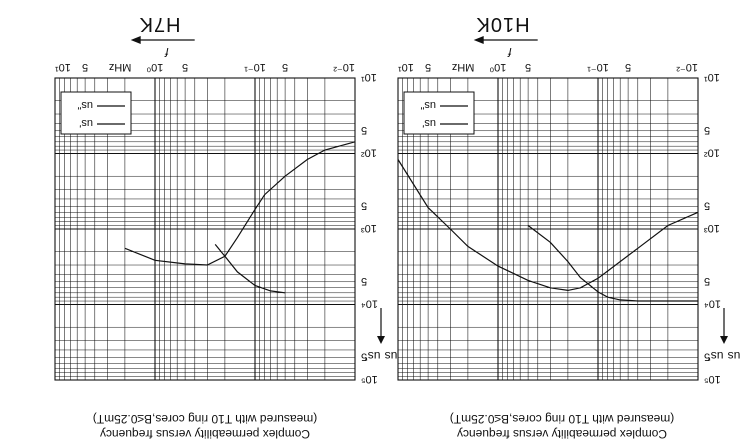  I want to click on chart-title: H7K, so click(160, 24).